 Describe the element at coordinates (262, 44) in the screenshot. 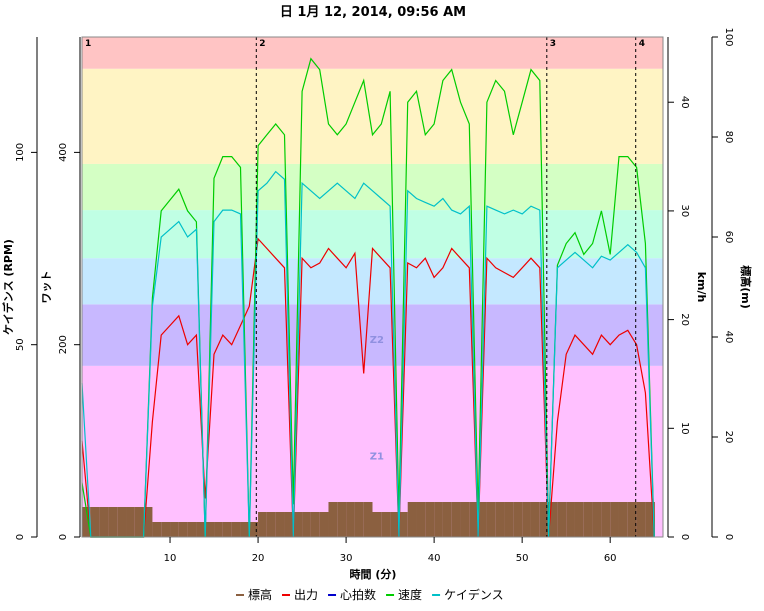

I see `interval-label: 2` at that location.